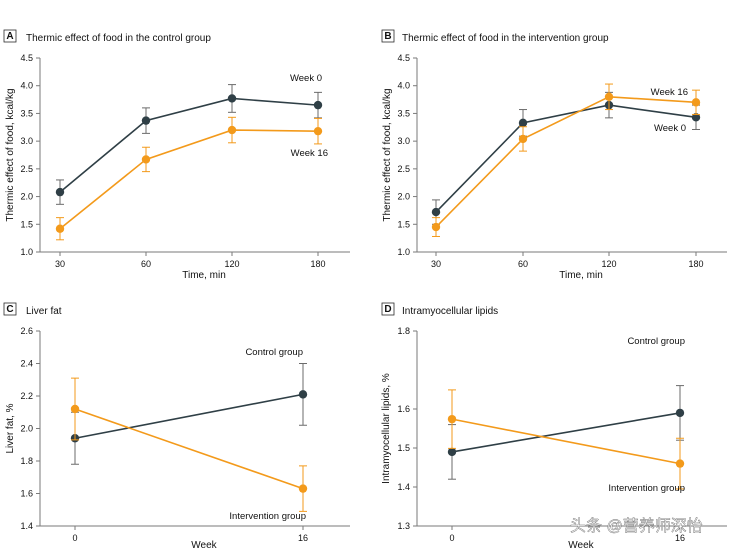  What do you see at coordinates (403, 526) in the screenshot?
I see `y-tick-label: 1.3` at bounding box center [403, 526].